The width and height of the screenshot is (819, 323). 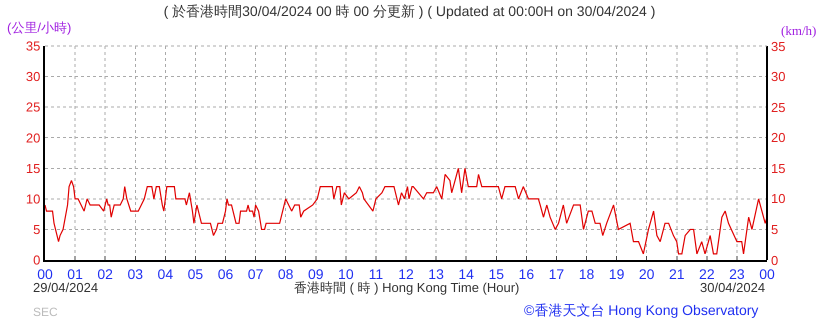 What do you see at coordinates (256, 274) in the screenshot?
I see `x-tick-label: 07` at bounding box center [256, 274].